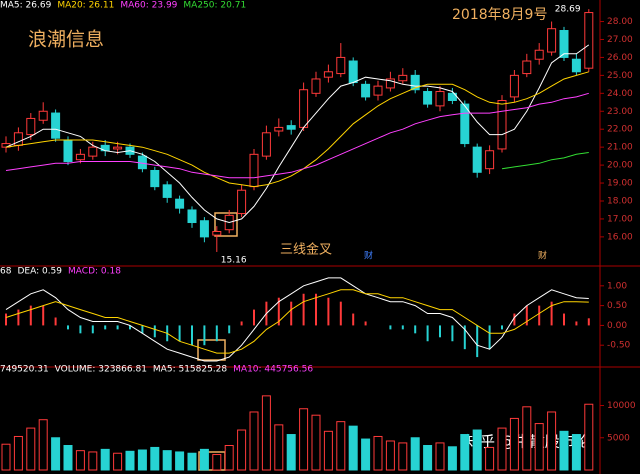 The height and width of the screenshot is (474, 640). What do you see at coordinates (620, 130) in the screenshot?
I see `y-tick-label: 22.00` at bounding box center [620, 130].